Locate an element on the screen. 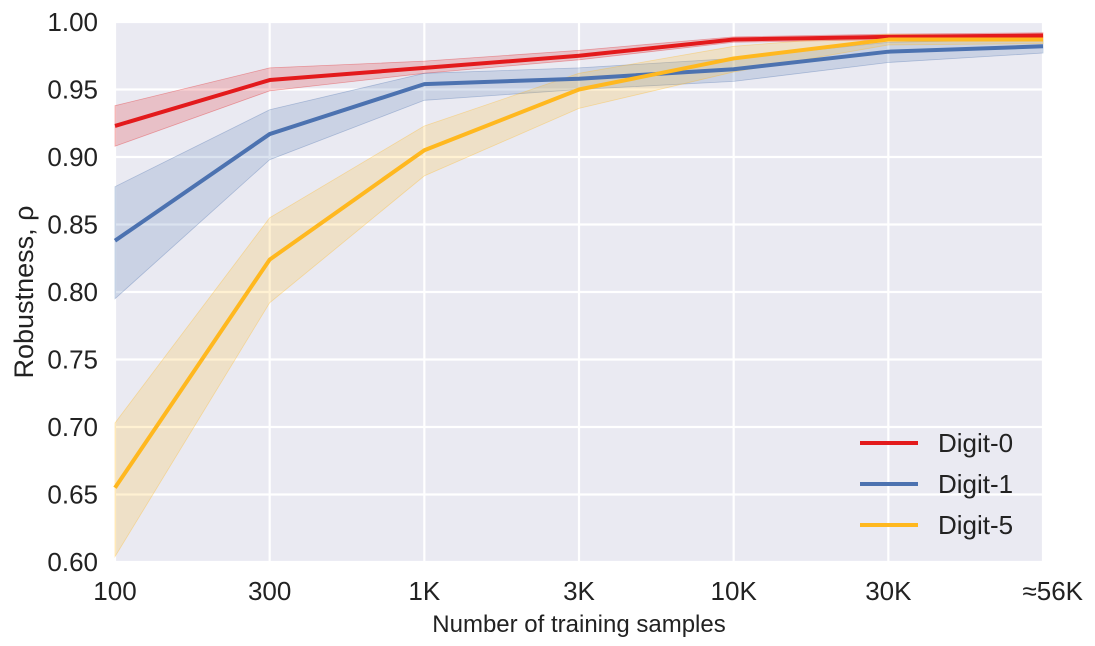 The image size is (1095, 646). y-tick-label: 0.65 is located at coordinates (72, 495).